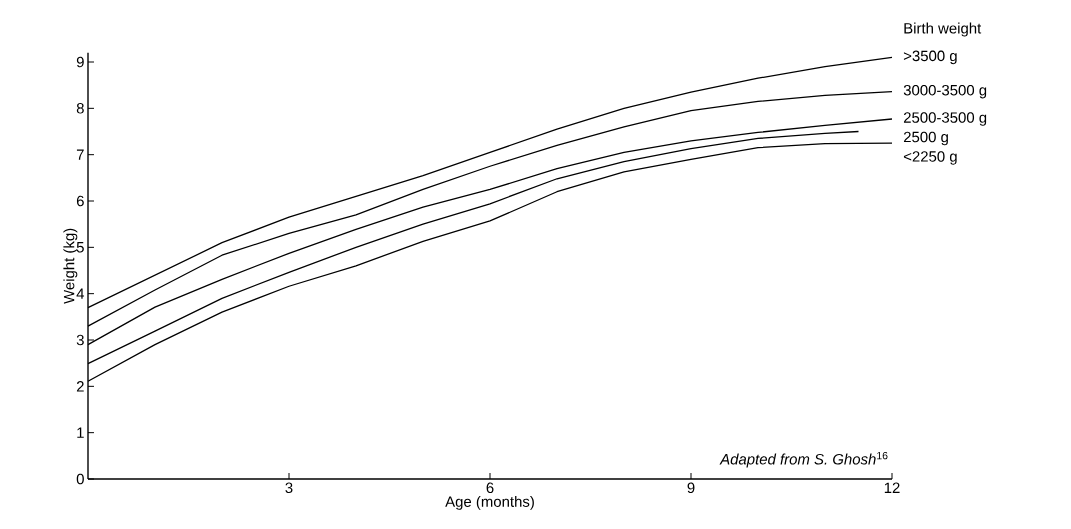 The height and width of the screenshot is (529, 1071). I want to click on series-label: >3500 g, so click(930, 57).